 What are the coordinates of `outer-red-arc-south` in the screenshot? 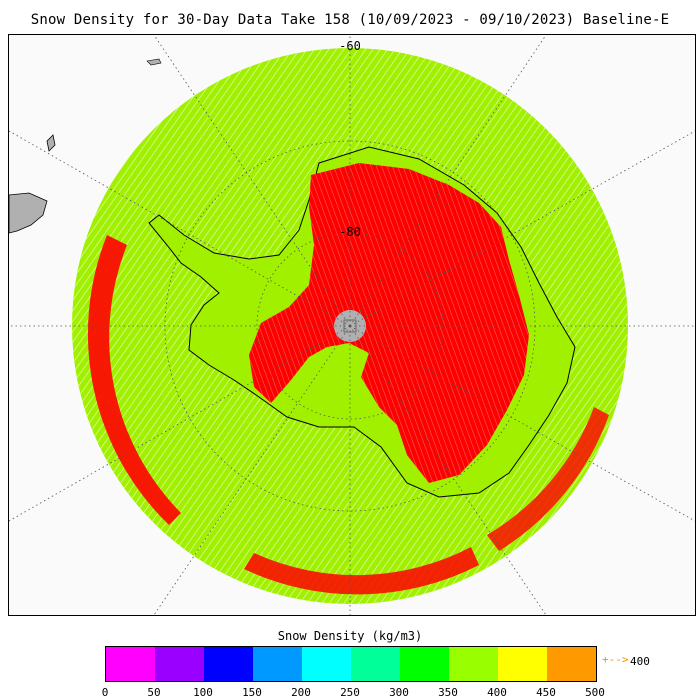 It's located at (361, 571).